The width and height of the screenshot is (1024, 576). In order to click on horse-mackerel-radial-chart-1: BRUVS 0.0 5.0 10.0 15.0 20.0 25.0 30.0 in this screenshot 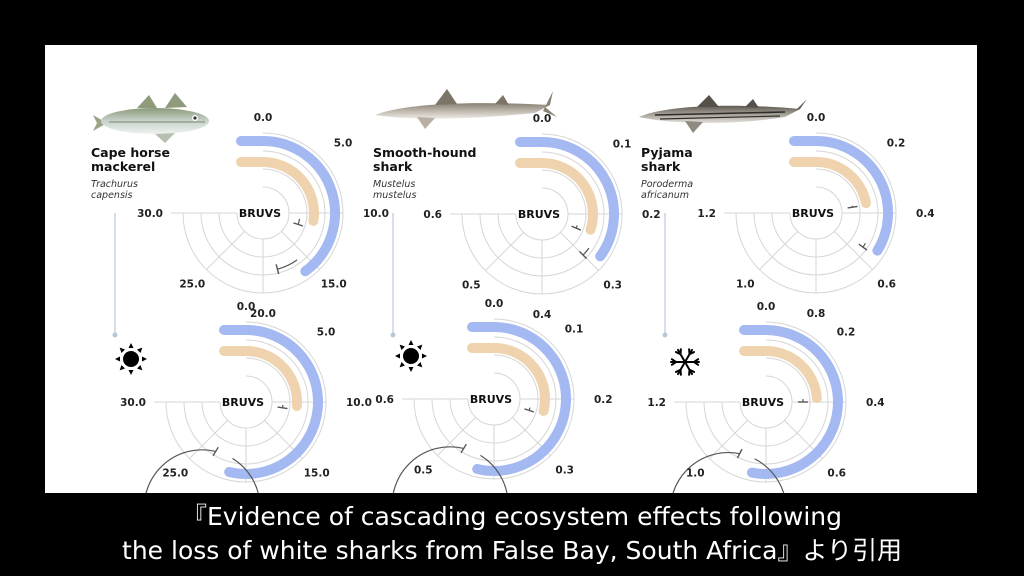, I will do `click(263, 216)`.